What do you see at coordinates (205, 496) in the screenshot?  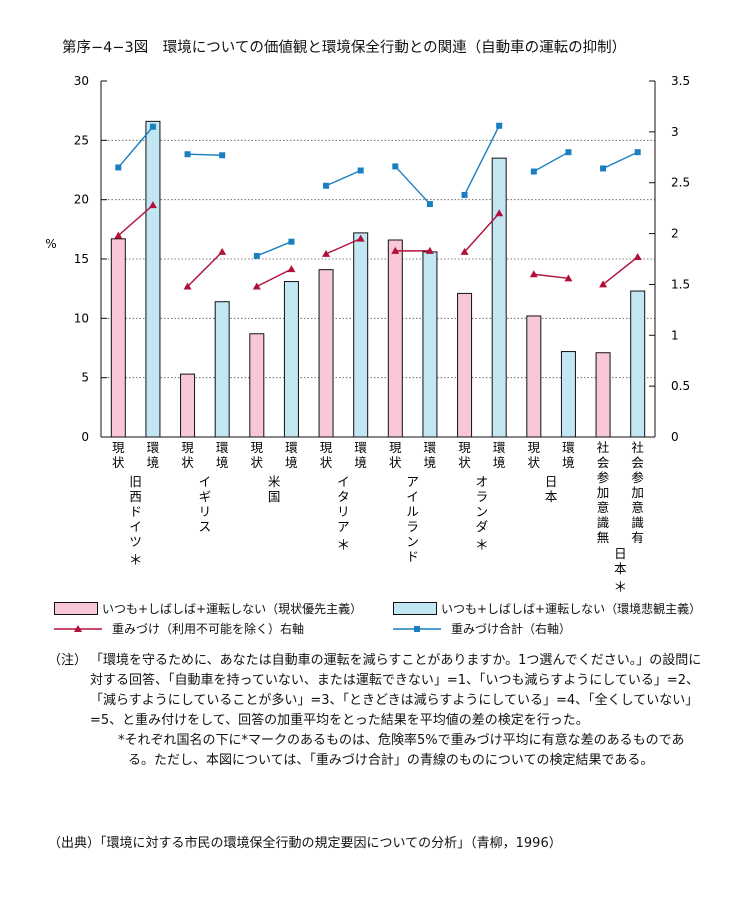 I see `group-label: ギ` at bounding box center [205, 496].